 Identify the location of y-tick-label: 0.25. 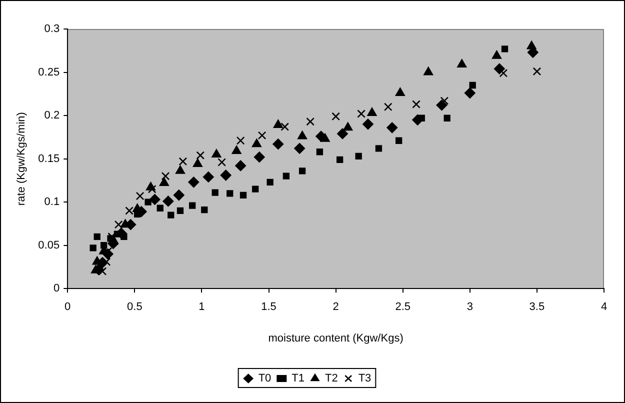
(49, 72).